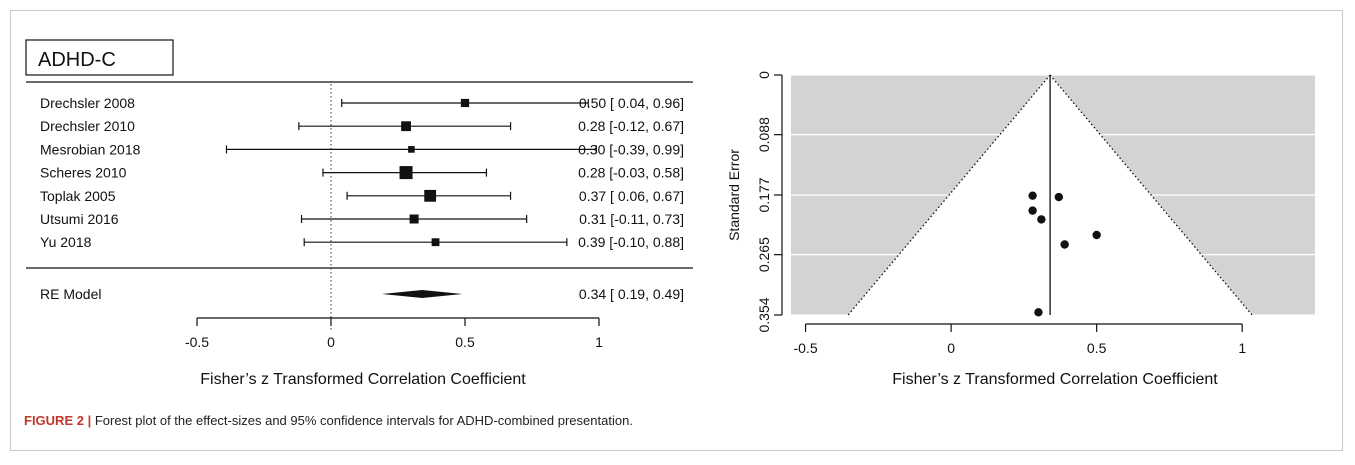  What do you see at coordinates (422, 294) in the screenshot?
I see `summary-diamond` at bounding box center [422, 294].